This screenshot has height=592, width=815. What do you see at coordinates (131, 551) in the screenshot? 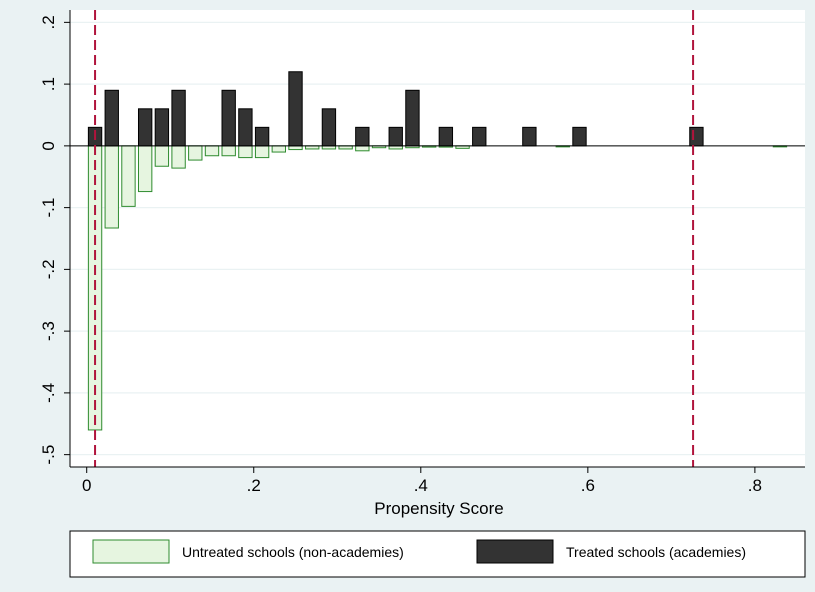
I see `legend-swatch-untreated` at bounding box center [131, 551].